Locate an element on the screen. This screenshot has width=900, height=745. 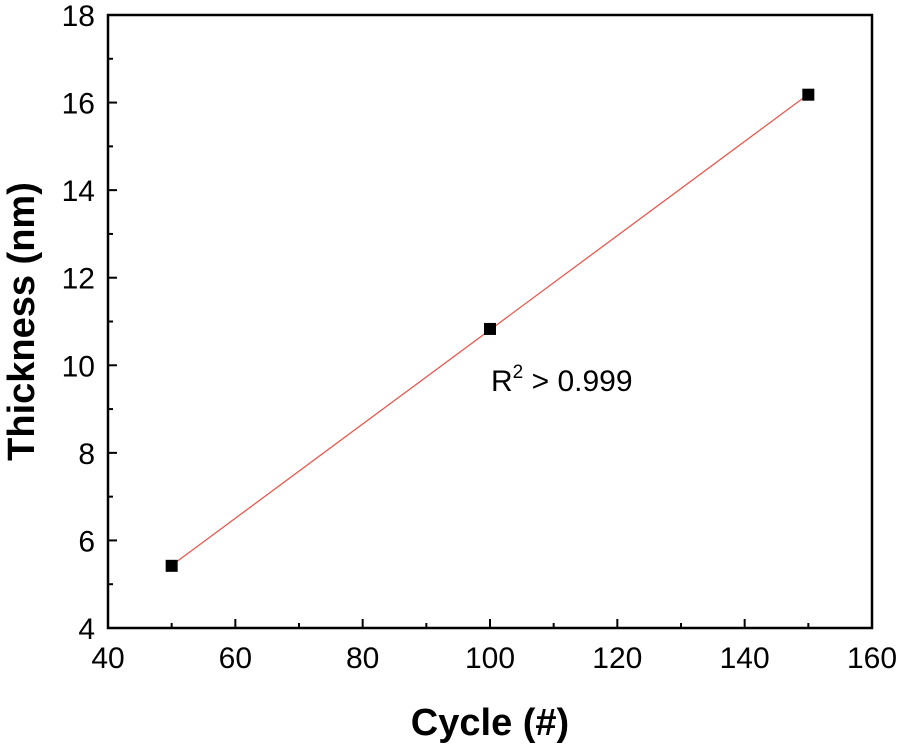
annotation-text: > 0.999 is located at coordinates (577, 381).